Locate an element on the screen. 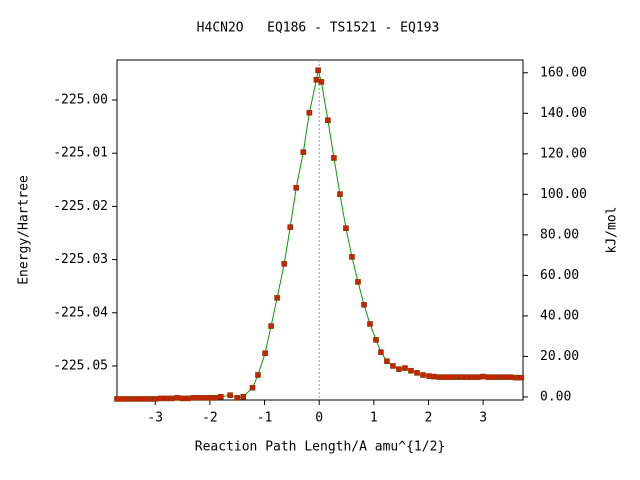 This screenshot has width=640, height=480. y-tick-label: -225.02 is located at coordinates (80, 206).